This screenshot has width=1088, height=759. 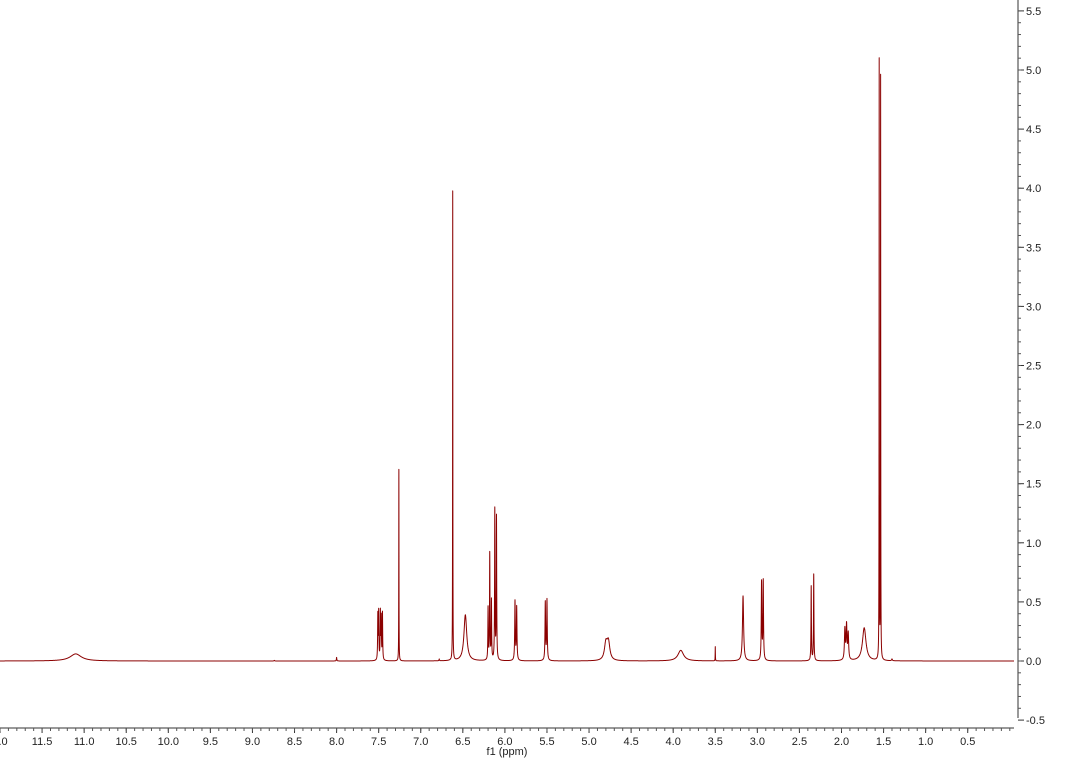 I want to click on x-tick-label: 6.0, so click(x=504, y=742).